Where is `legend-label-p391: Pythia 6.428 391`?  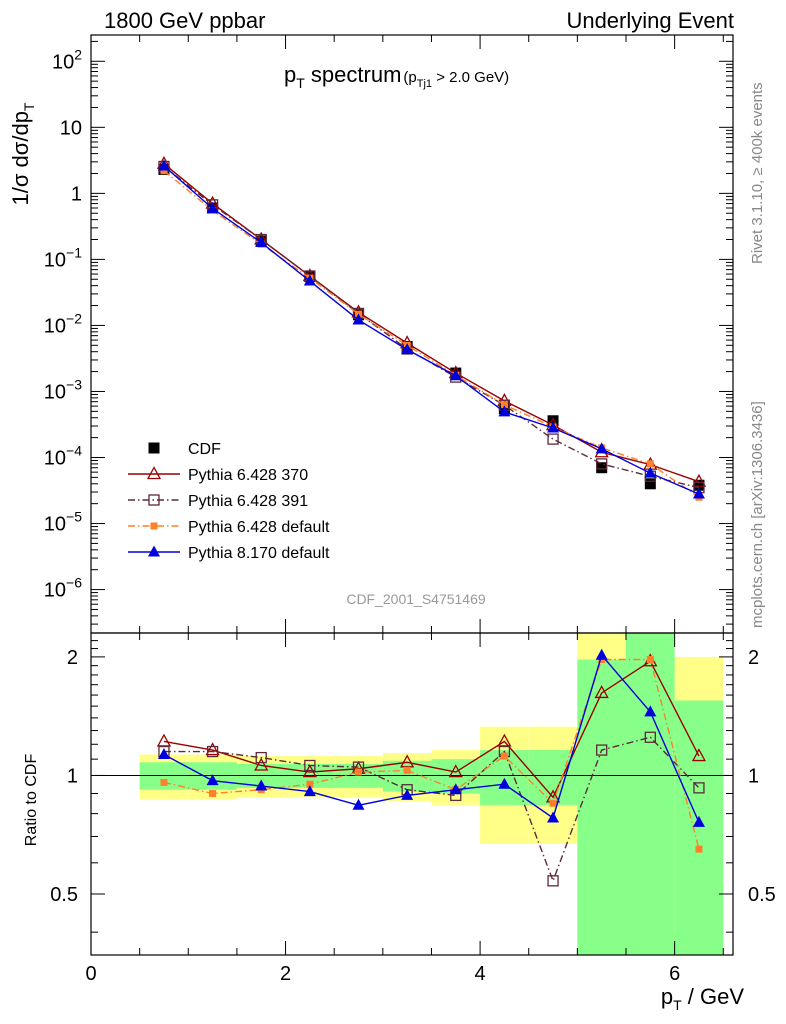
legend-label-p391: Pythia 6.428 391 is located at coordinates (248, 501).